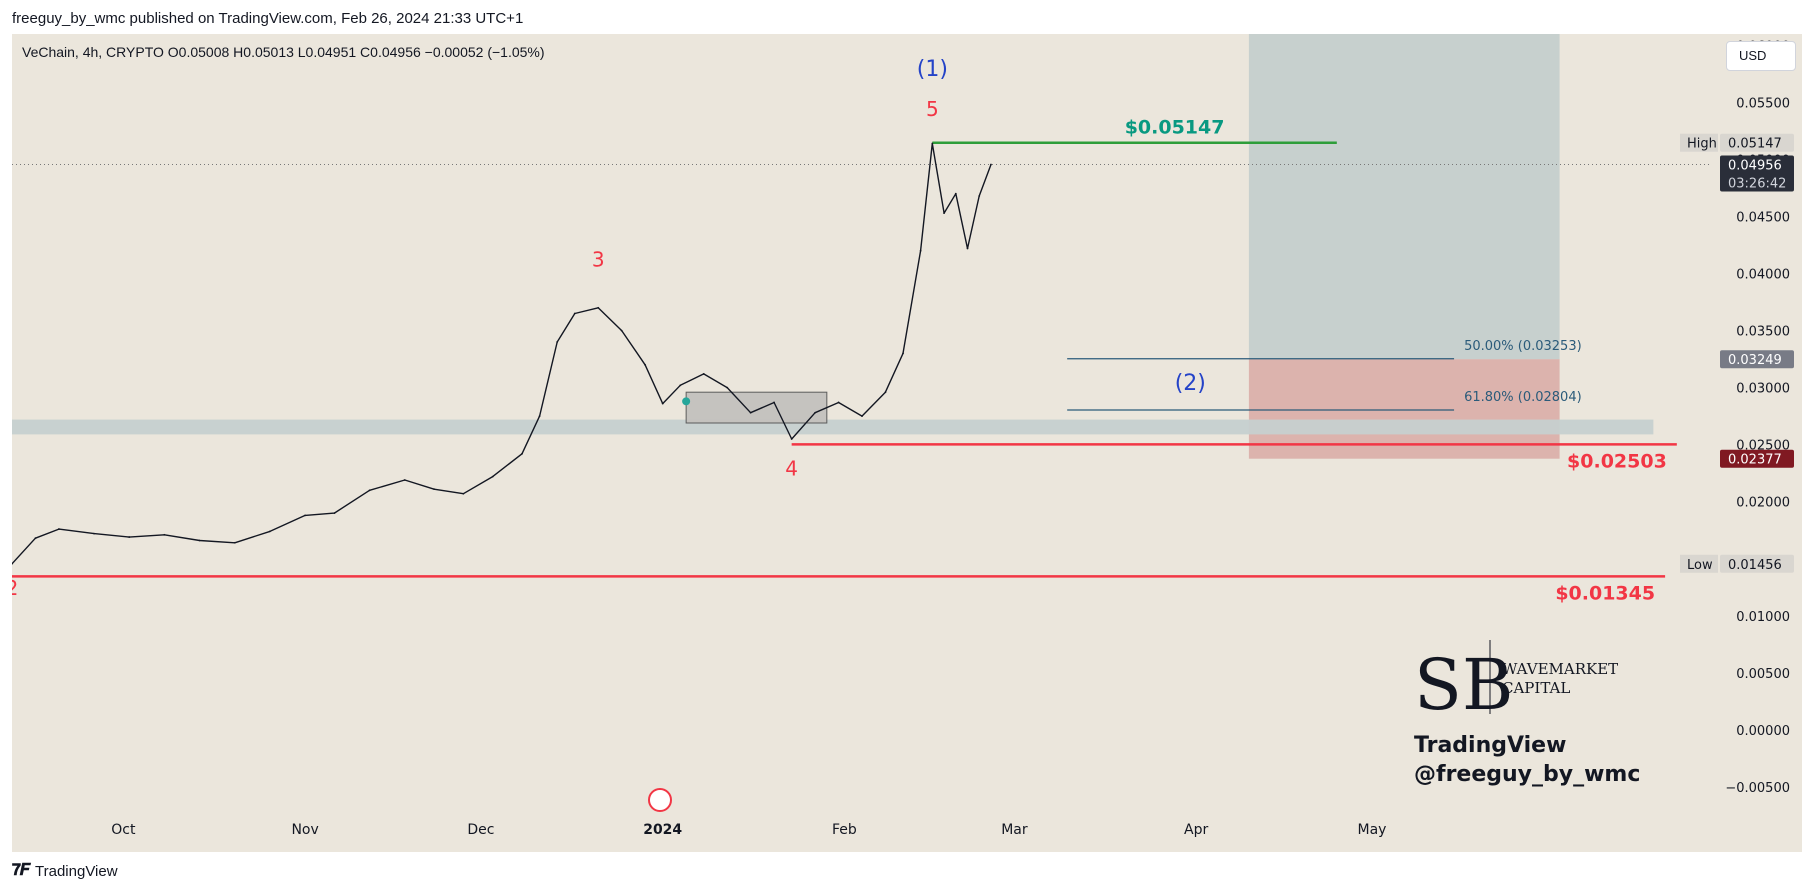 The height and width of the screenshot is (896, 1814). I want to click on price-tag-label: High, so click(1702, 144).